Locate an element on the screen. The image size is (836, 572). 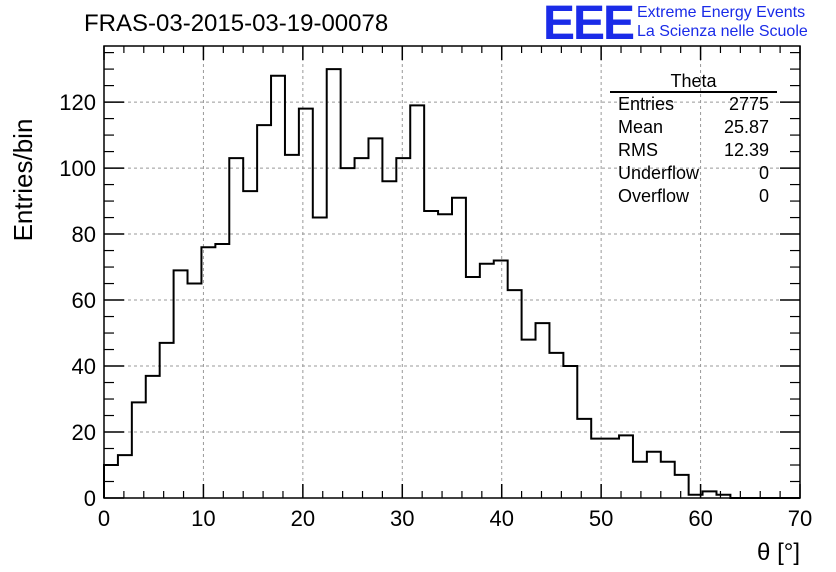
stats-value: 2775 is located at coordinates (748, 104).